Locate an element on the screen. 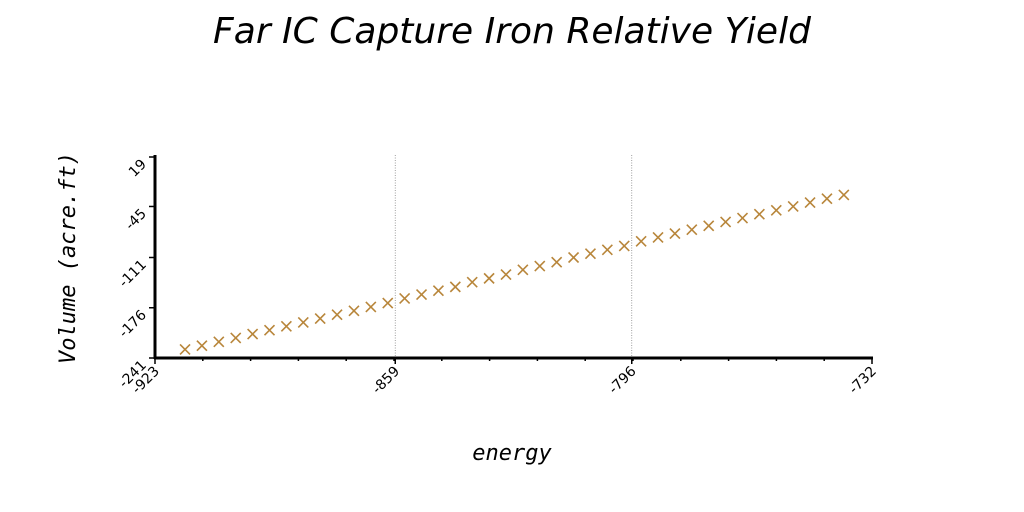  y-tick-label: -45 is located at coordinates (135, 219).